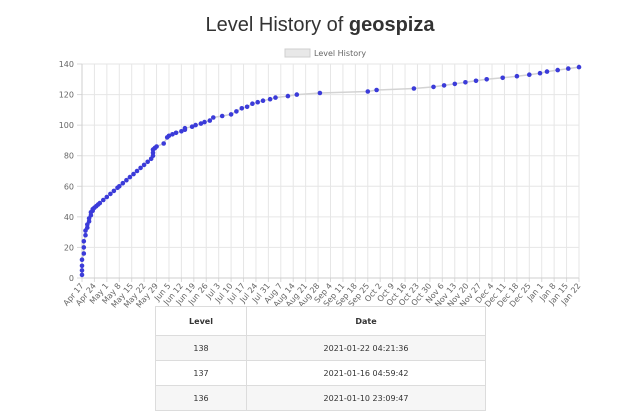 This screenshot has height=411, width=640. What do you see at coordinates (66, 64) in the screenshot?
I see `y-tick-label: 140` at bounding box center [66, 64].